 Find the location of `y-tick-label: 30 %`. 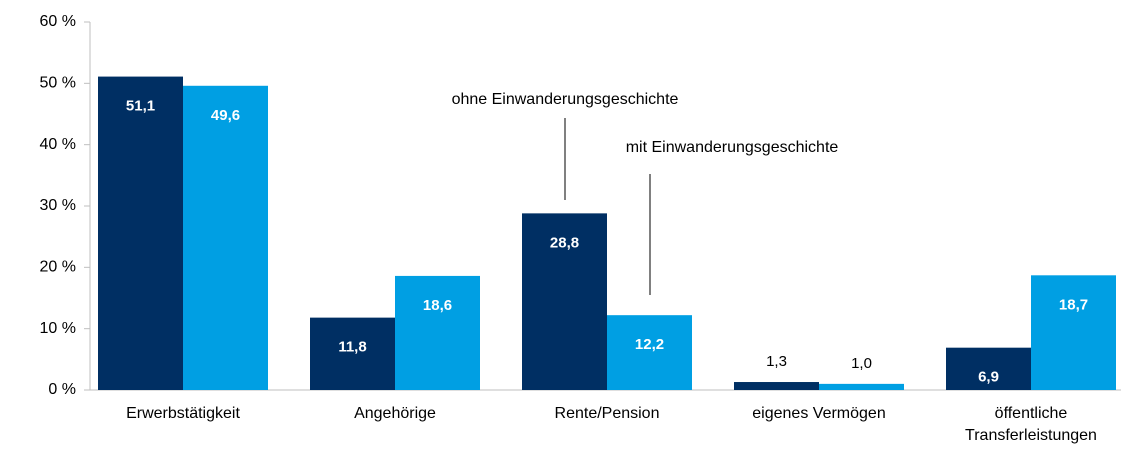

y-tick-label: 30 % is located at coordinates (58, 205).